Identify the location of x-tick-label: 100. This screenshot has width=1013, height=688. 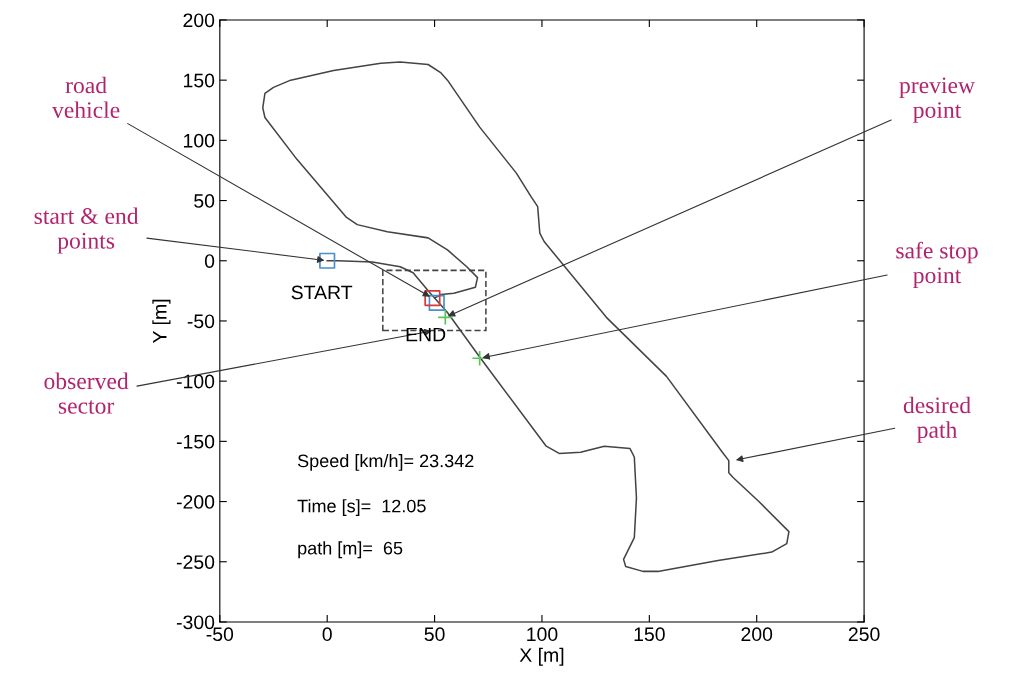
(542, 634).